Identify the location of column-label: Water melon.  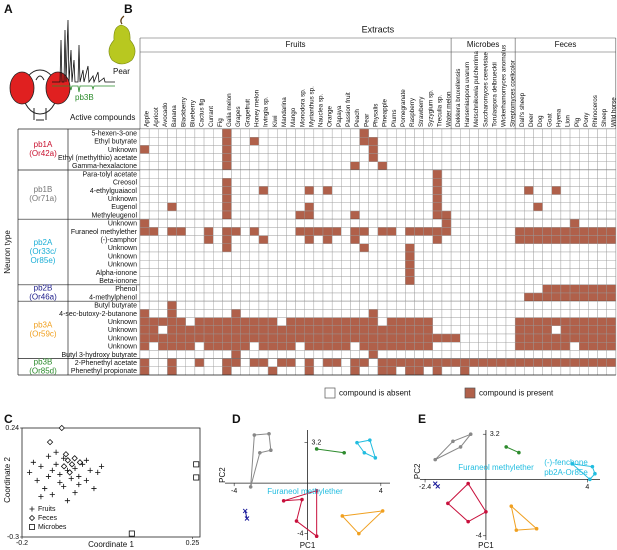
(449, 109).